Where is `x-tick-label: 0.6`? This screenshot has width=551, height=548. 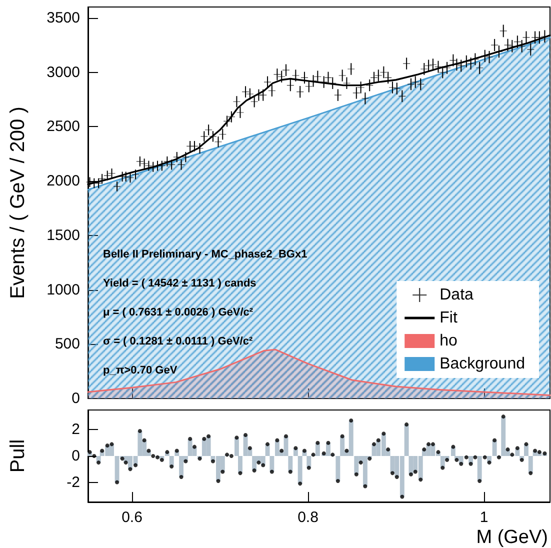
x-tick-label: 0.6 is located at coordinates (132, 517).